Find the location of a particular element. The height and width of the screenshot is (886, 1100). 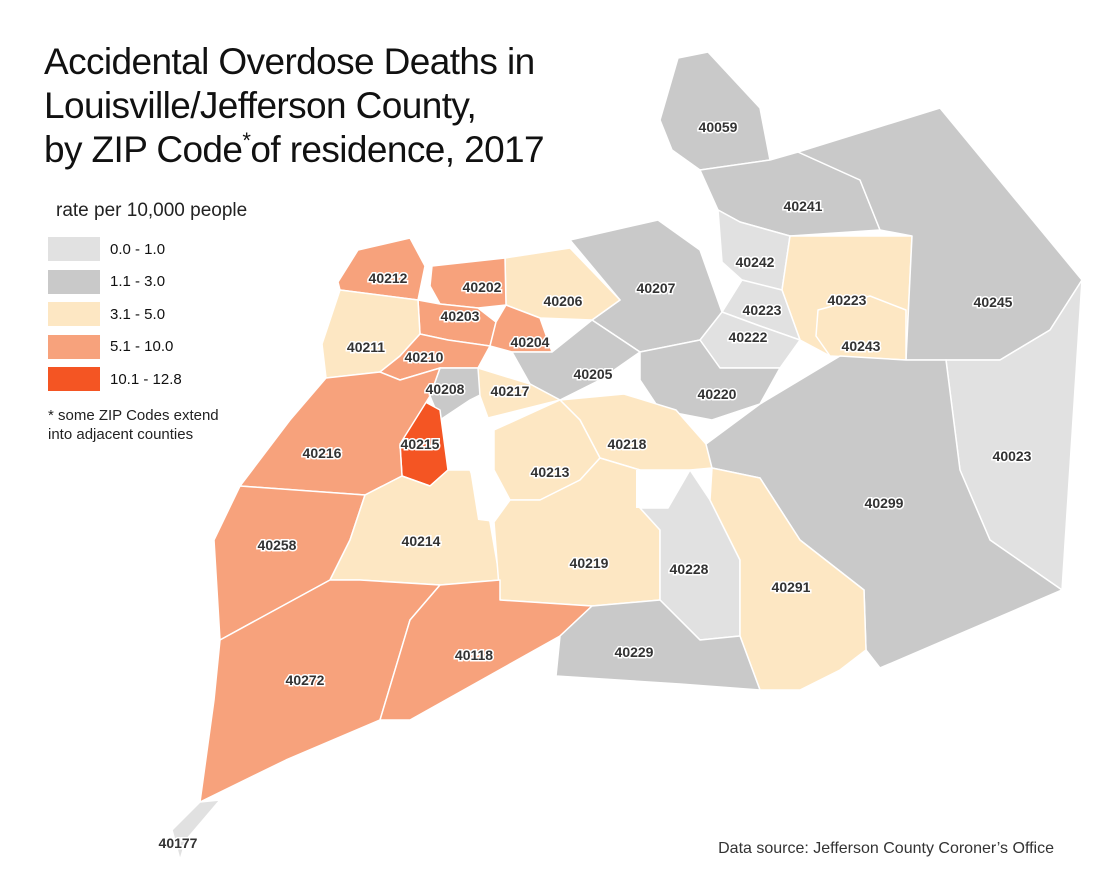

zip-label: 40228 is located at coordinates (689, 569).